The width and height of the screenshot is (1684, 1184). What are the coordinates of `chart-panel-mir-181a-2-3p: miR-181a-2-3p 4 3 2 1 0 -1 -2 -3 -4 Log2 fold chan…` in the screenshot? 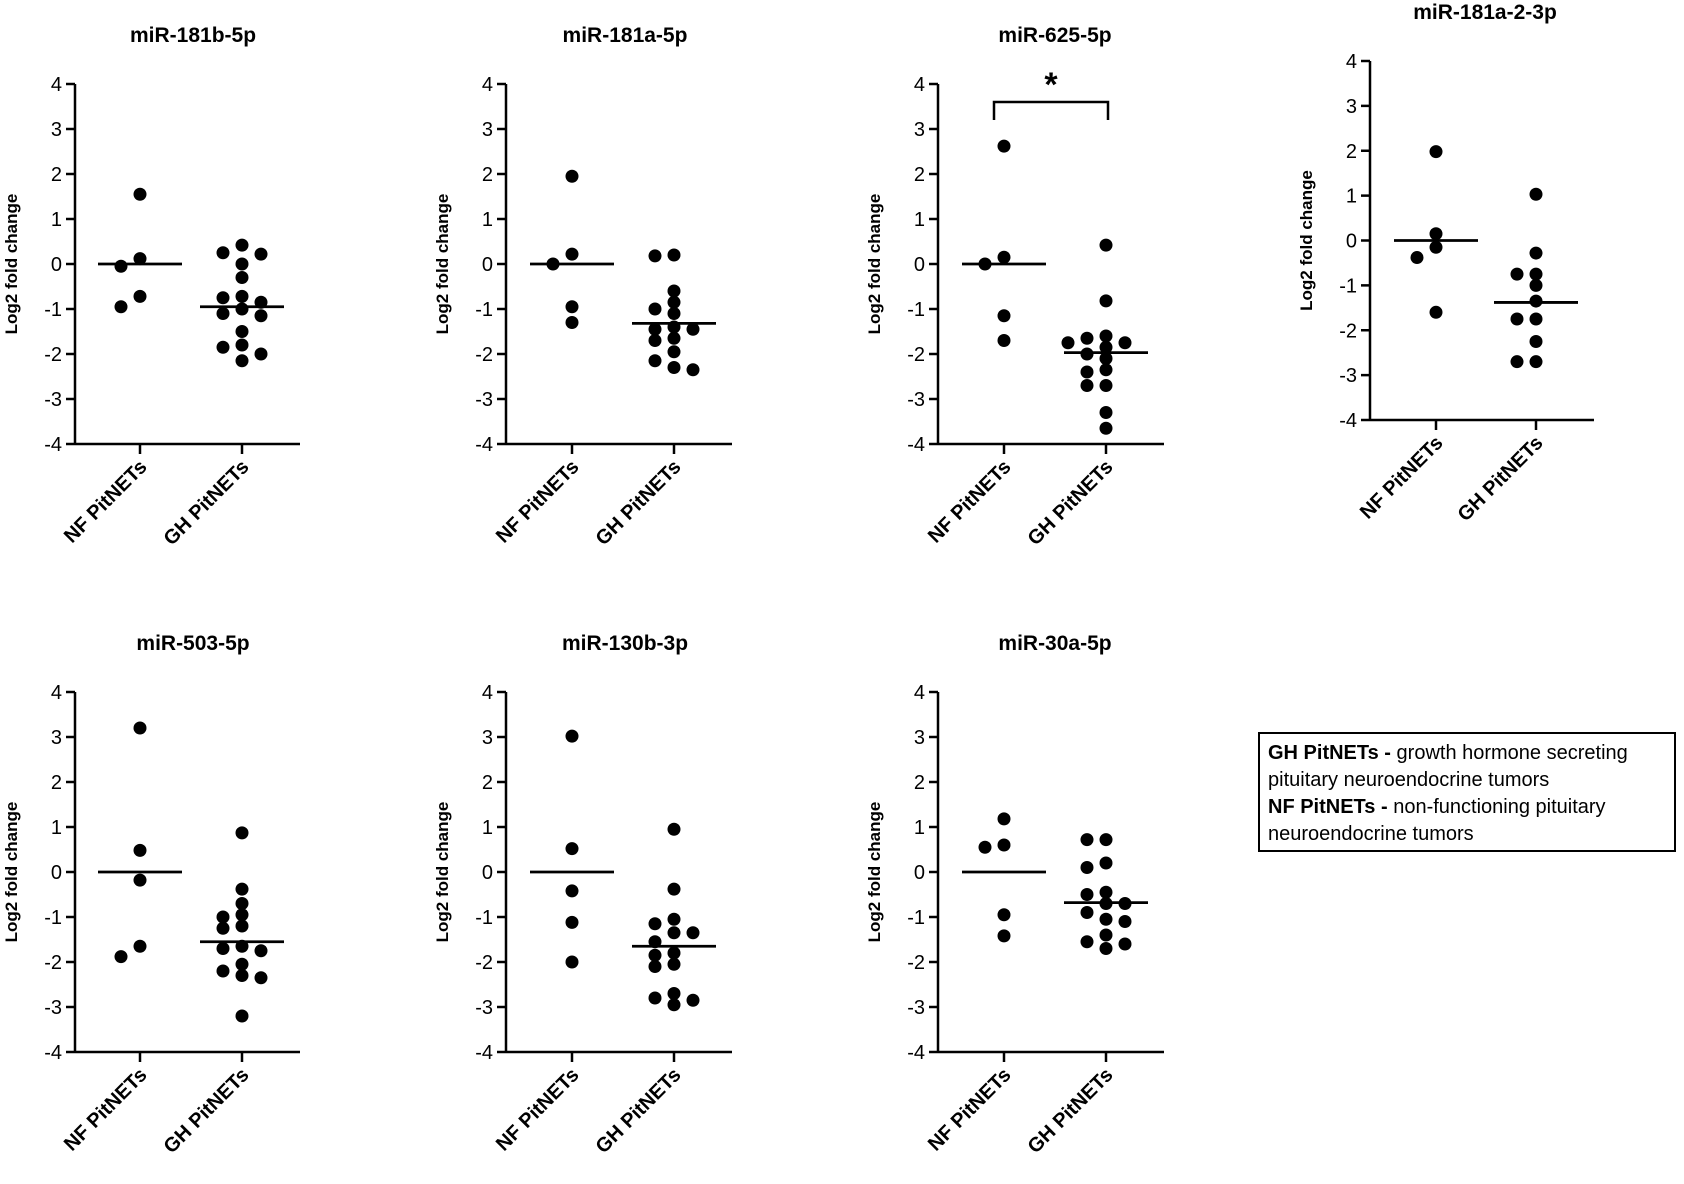 It's located at (1445, 263).